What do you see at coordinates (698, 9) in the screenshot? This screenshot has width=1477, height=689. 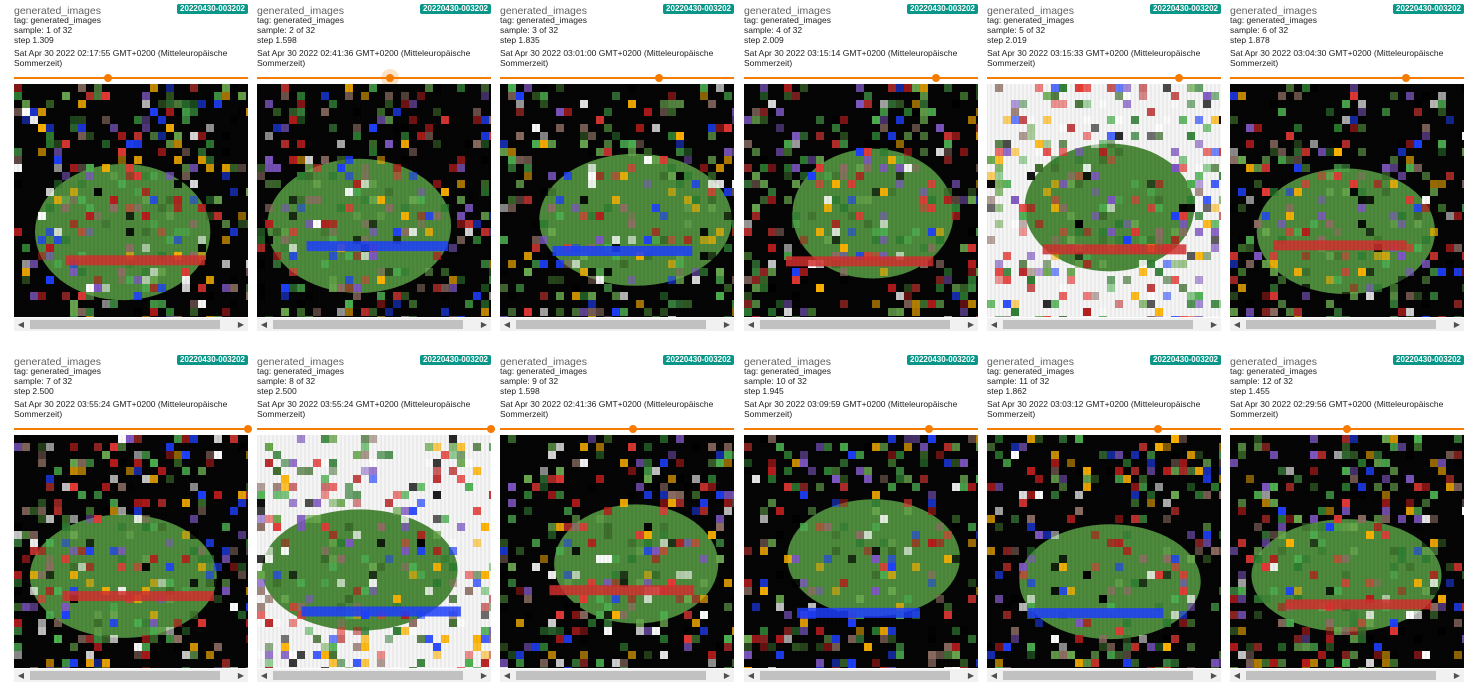 I see `run-badge: 20220430-003202` at bounding box center [698, 9].